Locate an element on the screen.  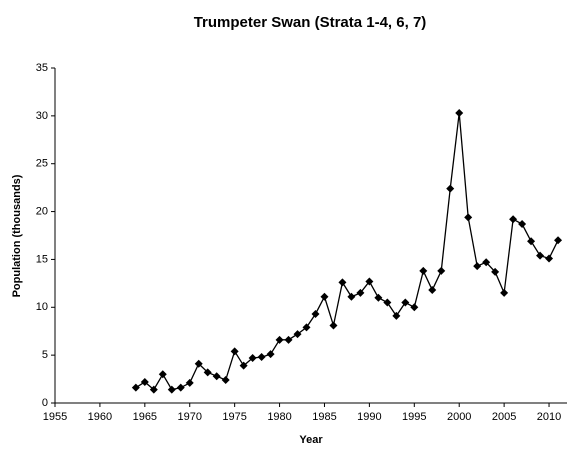
x-tick-label: 1970 is located at coordinates (189, 417).